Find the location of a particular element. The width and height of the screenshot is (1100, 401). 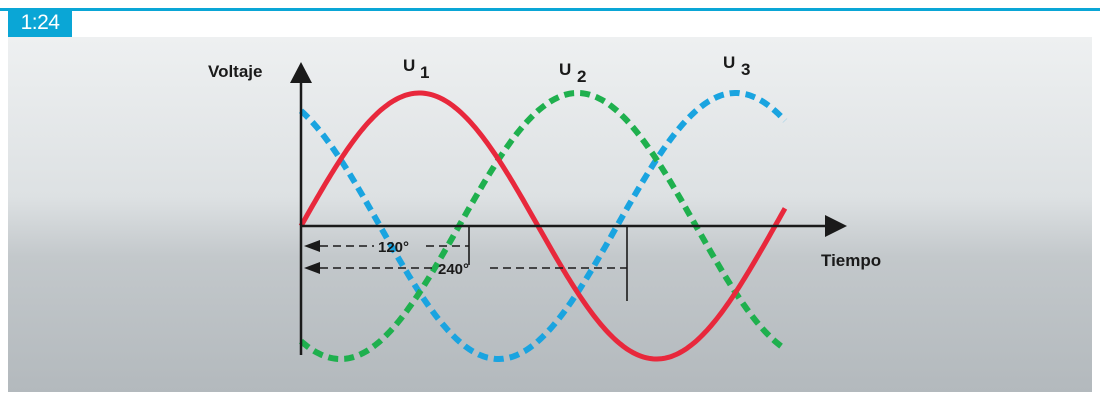

series-label-u2-subscript: 2 is located at coordinates (581, 76).